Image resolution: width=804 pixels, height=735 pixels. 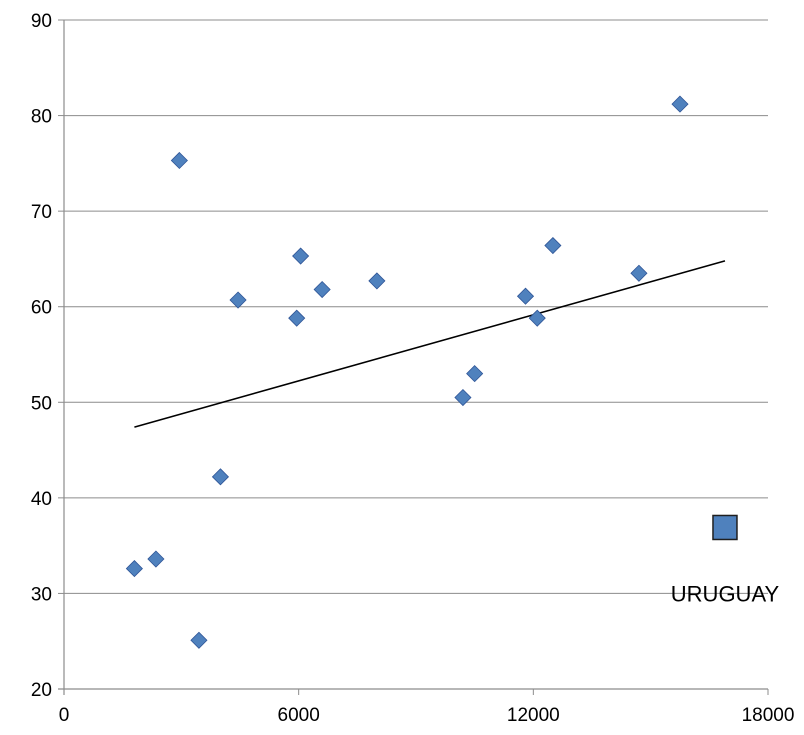 I want to click on y-tick-label: 40, so click(x=41, y=499).